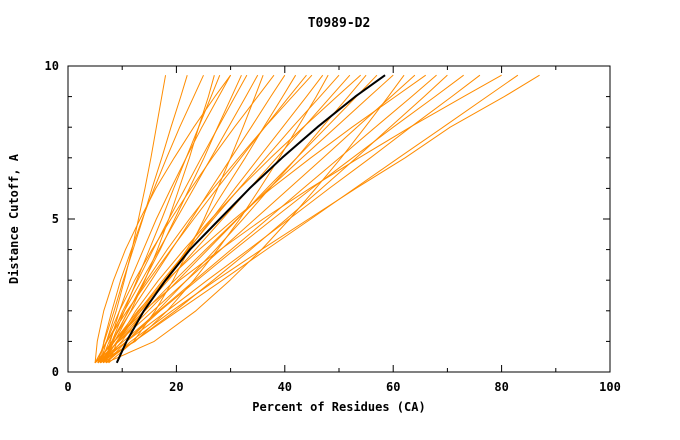 This screenshot has height=440, width=680. What do you see at coordinates (52, 66) in the screenshot?
I see `y-tick-label: 10` at bounding box center [52, 66].